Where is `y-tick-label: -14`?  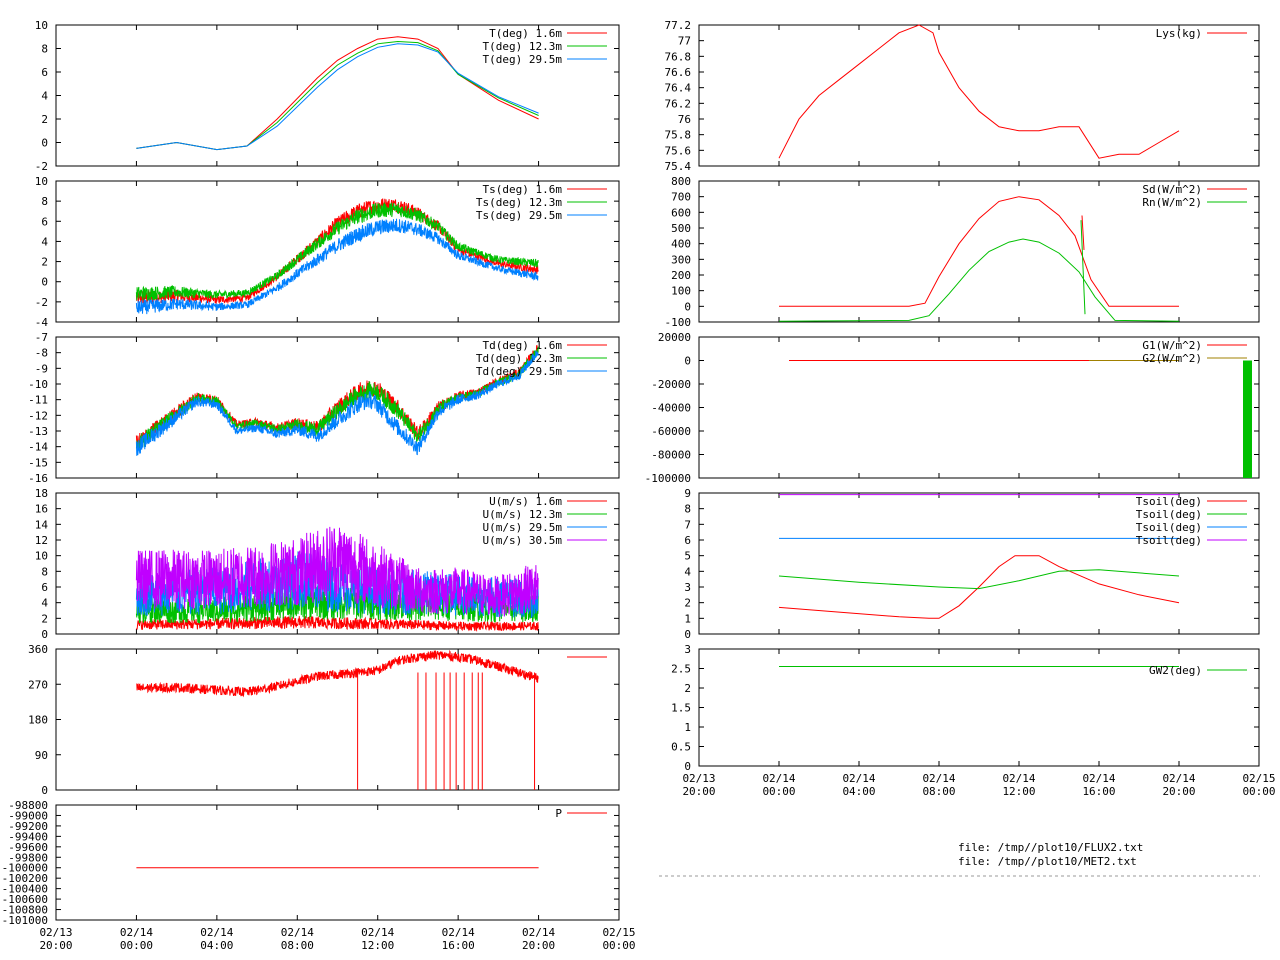 y-tick-label: -14 is located at coordinates (38, 447).